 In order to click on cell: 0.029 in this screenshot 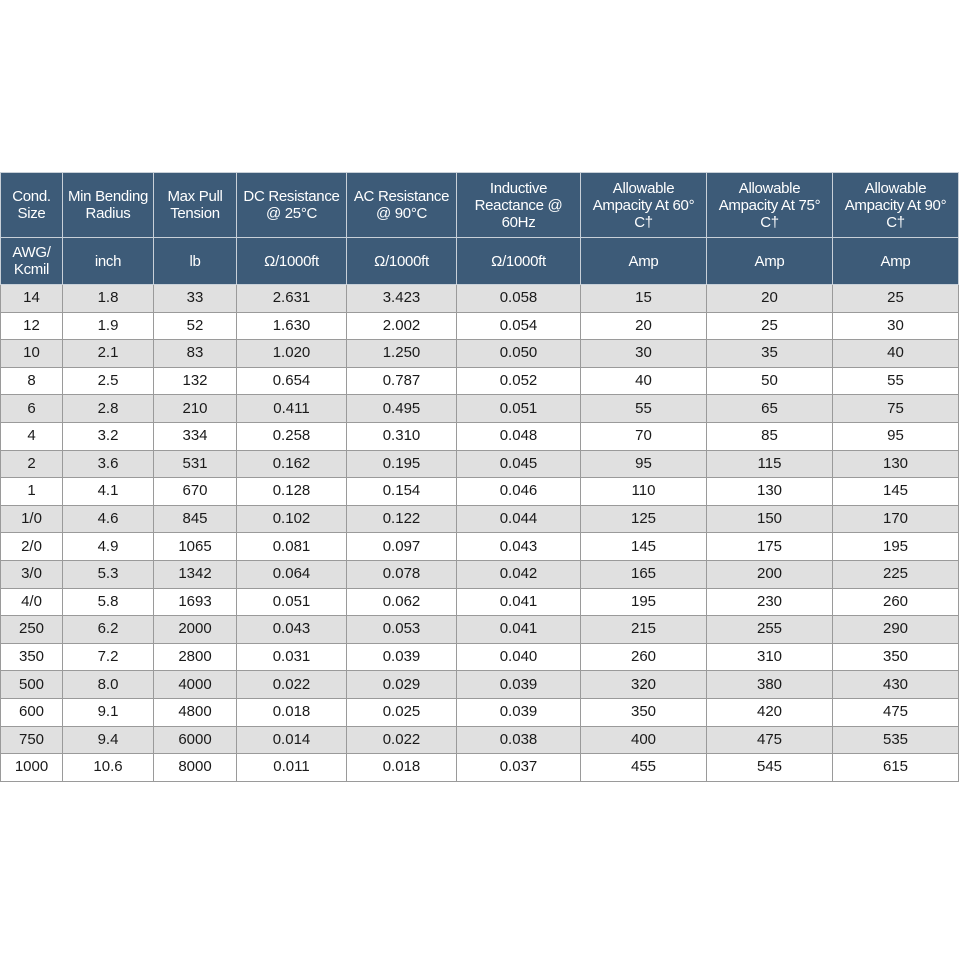, I will do `click(401, 684)`.